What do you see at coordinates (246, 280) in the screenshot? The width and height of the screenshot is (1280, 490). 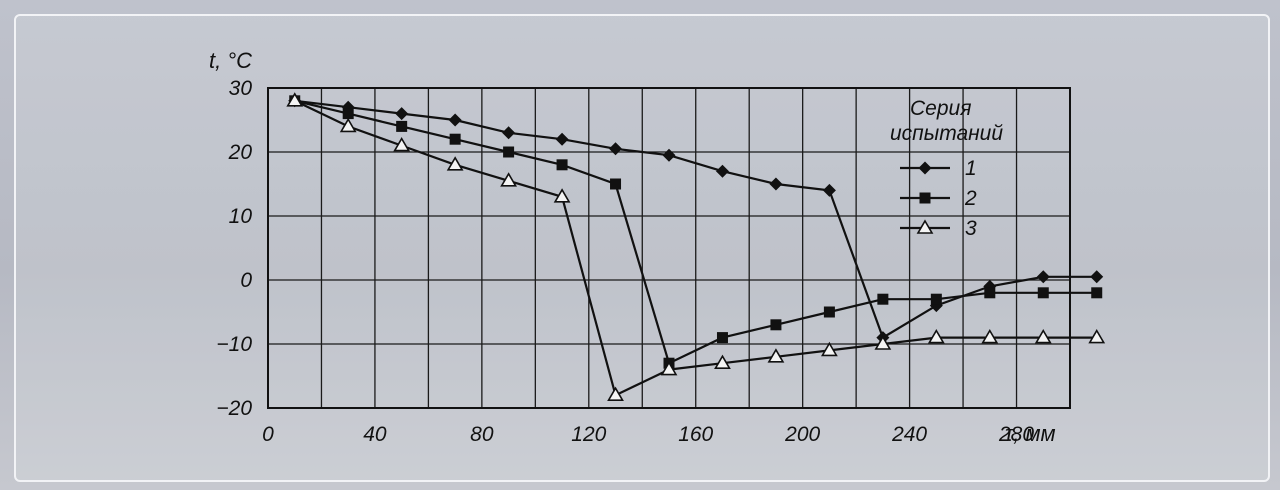 I see `y-tick-label: 0` at bounding box center [246, 280].